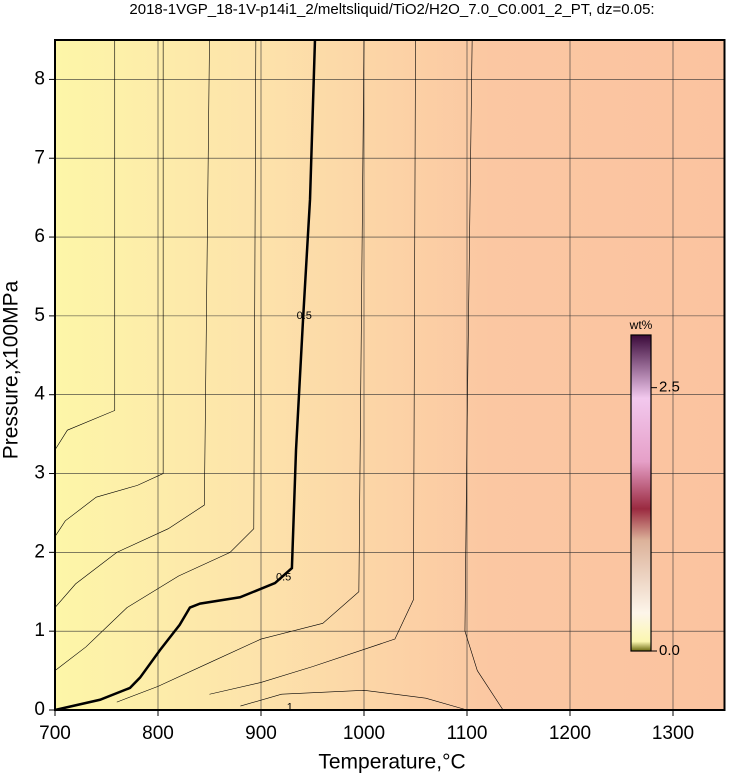  What do you see at coordinates (39, 551) in the screenshot?
I see `y-tick-label: 2` at bounding box center [39, 551].